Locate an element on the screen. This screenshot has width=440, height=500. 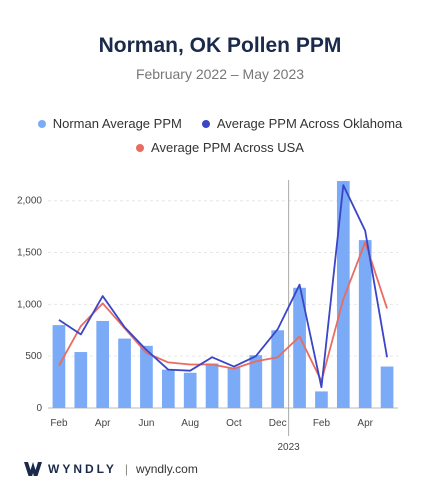
legend-item-norman: Norman Average PPM is located at coordinates (109, 123).